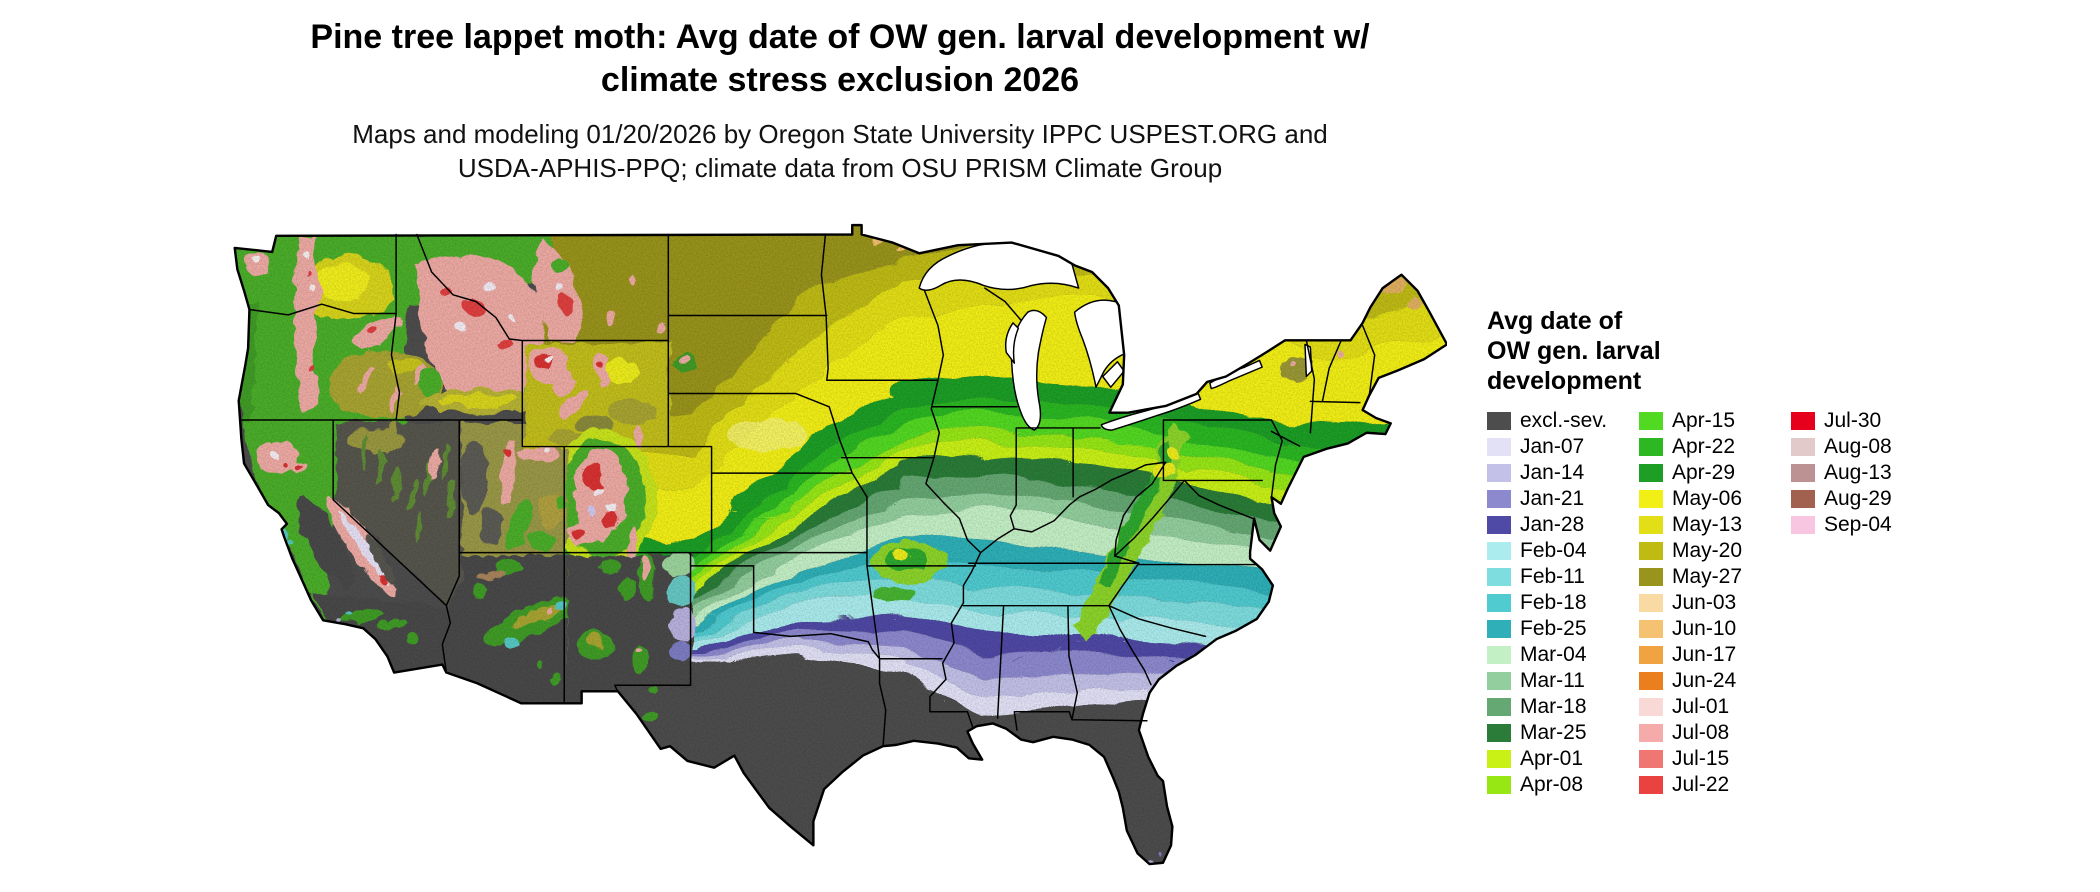 This screenshot has width=2100, height=892. I want to click on legend-label: Feb-25, so click(1553, 628).